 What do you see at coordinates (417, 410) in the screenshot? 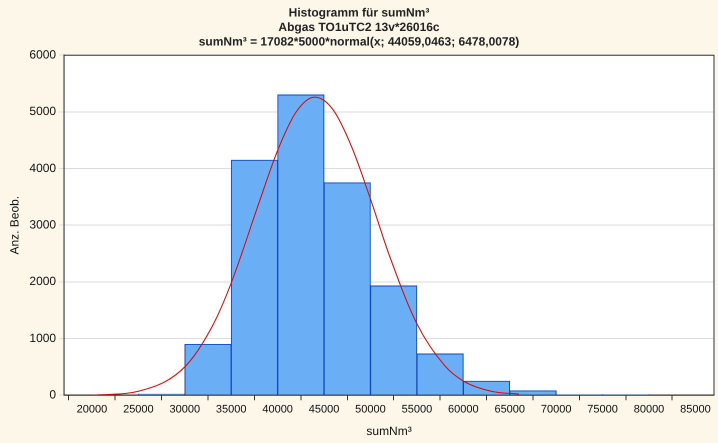
I see `x-tick-label: 55000` at bounding box center [417, 410].